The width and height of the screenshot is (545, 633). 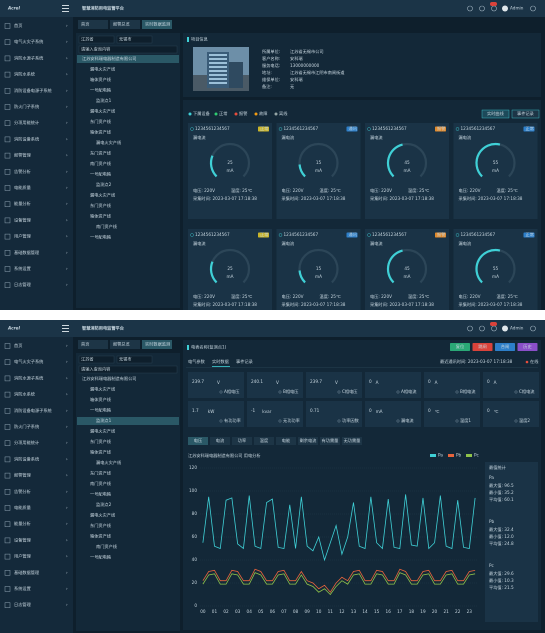 What do you see at coordinates (220, 361) in the screenshot?
I see `subtab: 实时数据` at bounding box center [220, 361].